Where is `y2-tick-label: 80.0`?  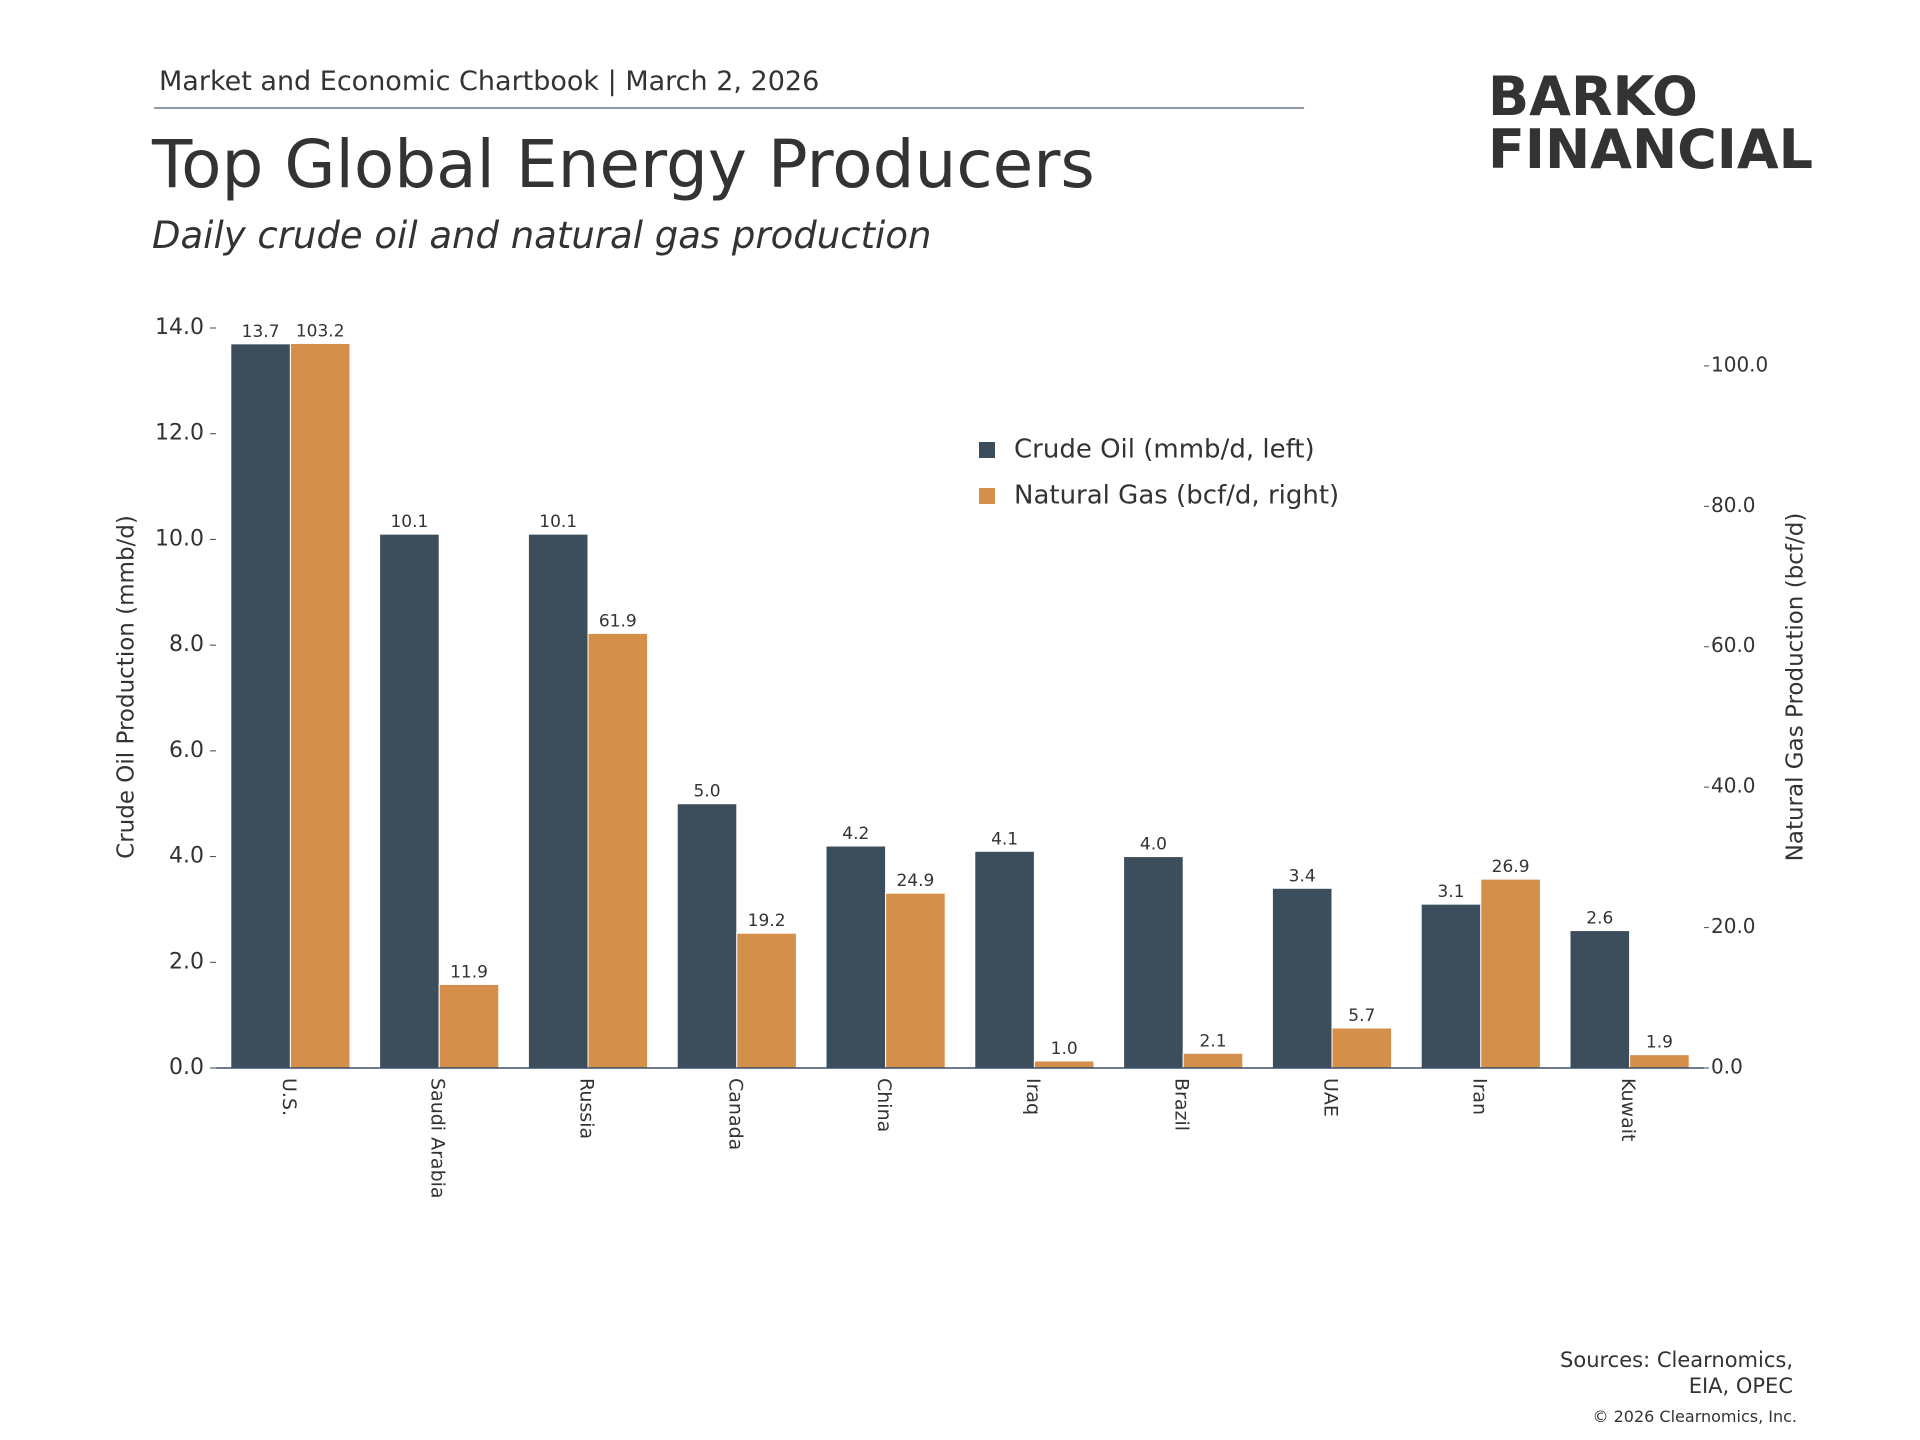 y2-tick-label: 80.0 is located at coordinates (1733, 505).